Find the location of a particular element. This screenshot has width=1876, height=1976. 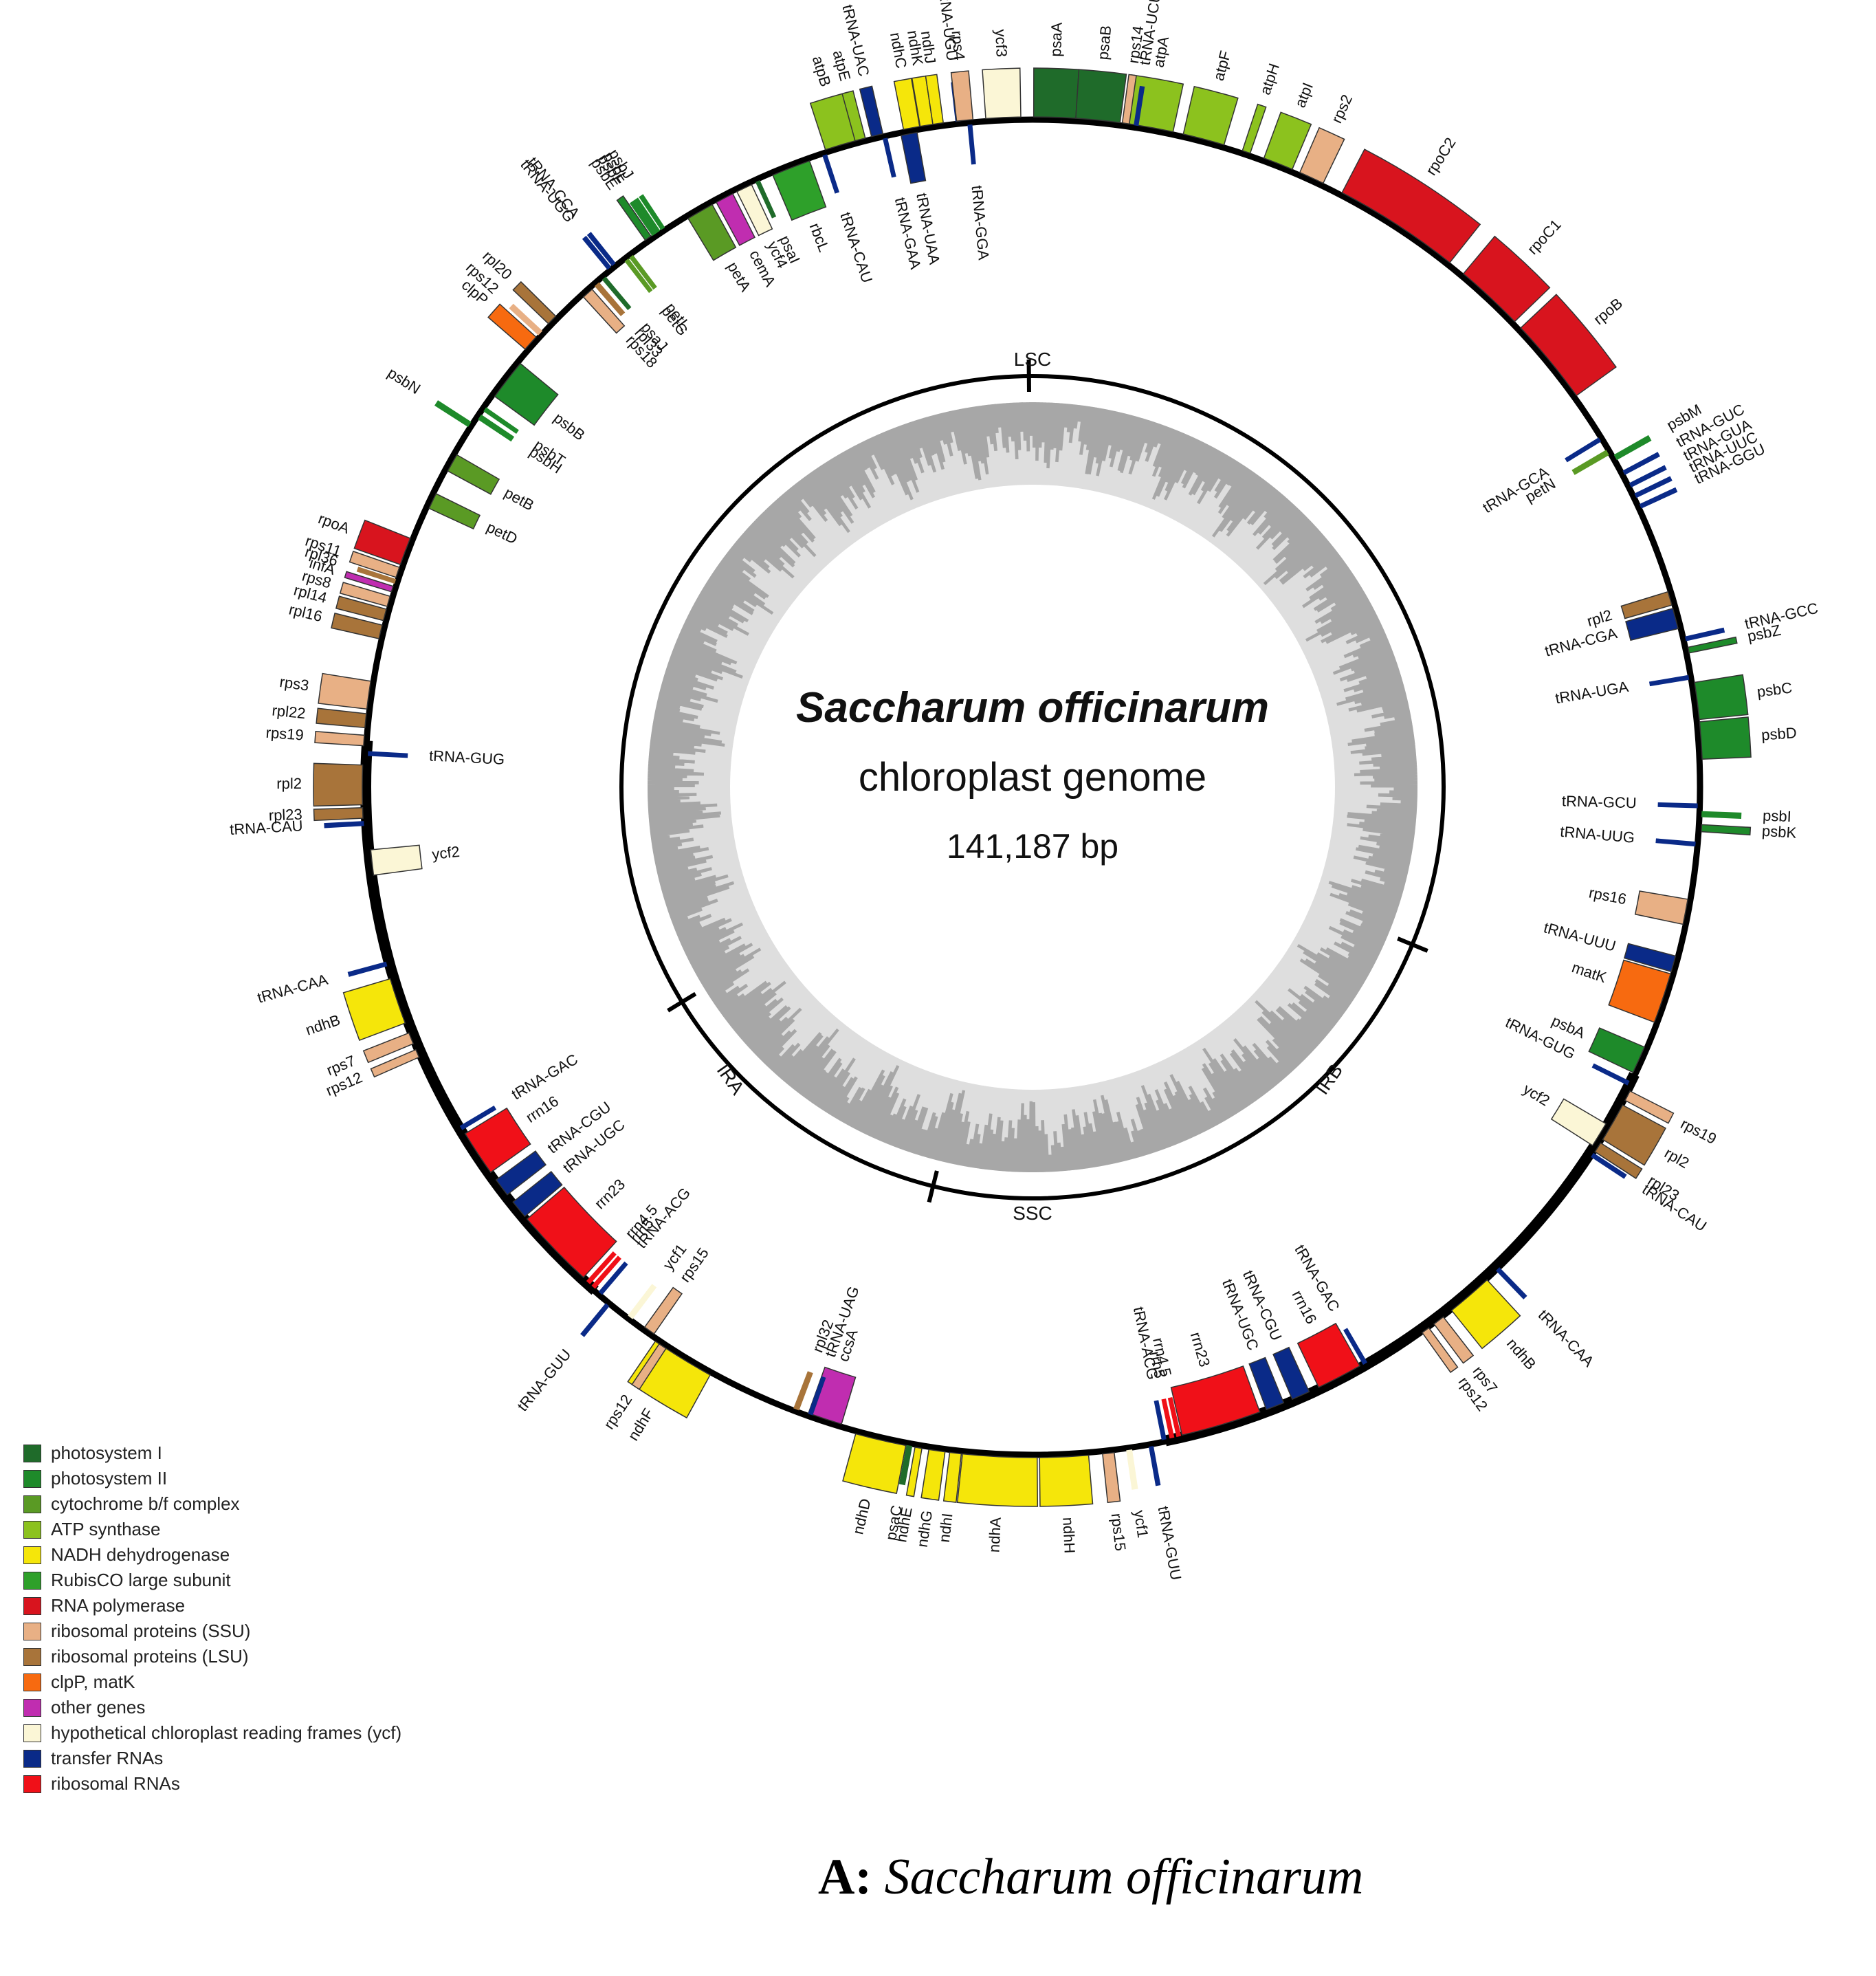

gene-block-rps19 is located at coordinates (1649, 1107).